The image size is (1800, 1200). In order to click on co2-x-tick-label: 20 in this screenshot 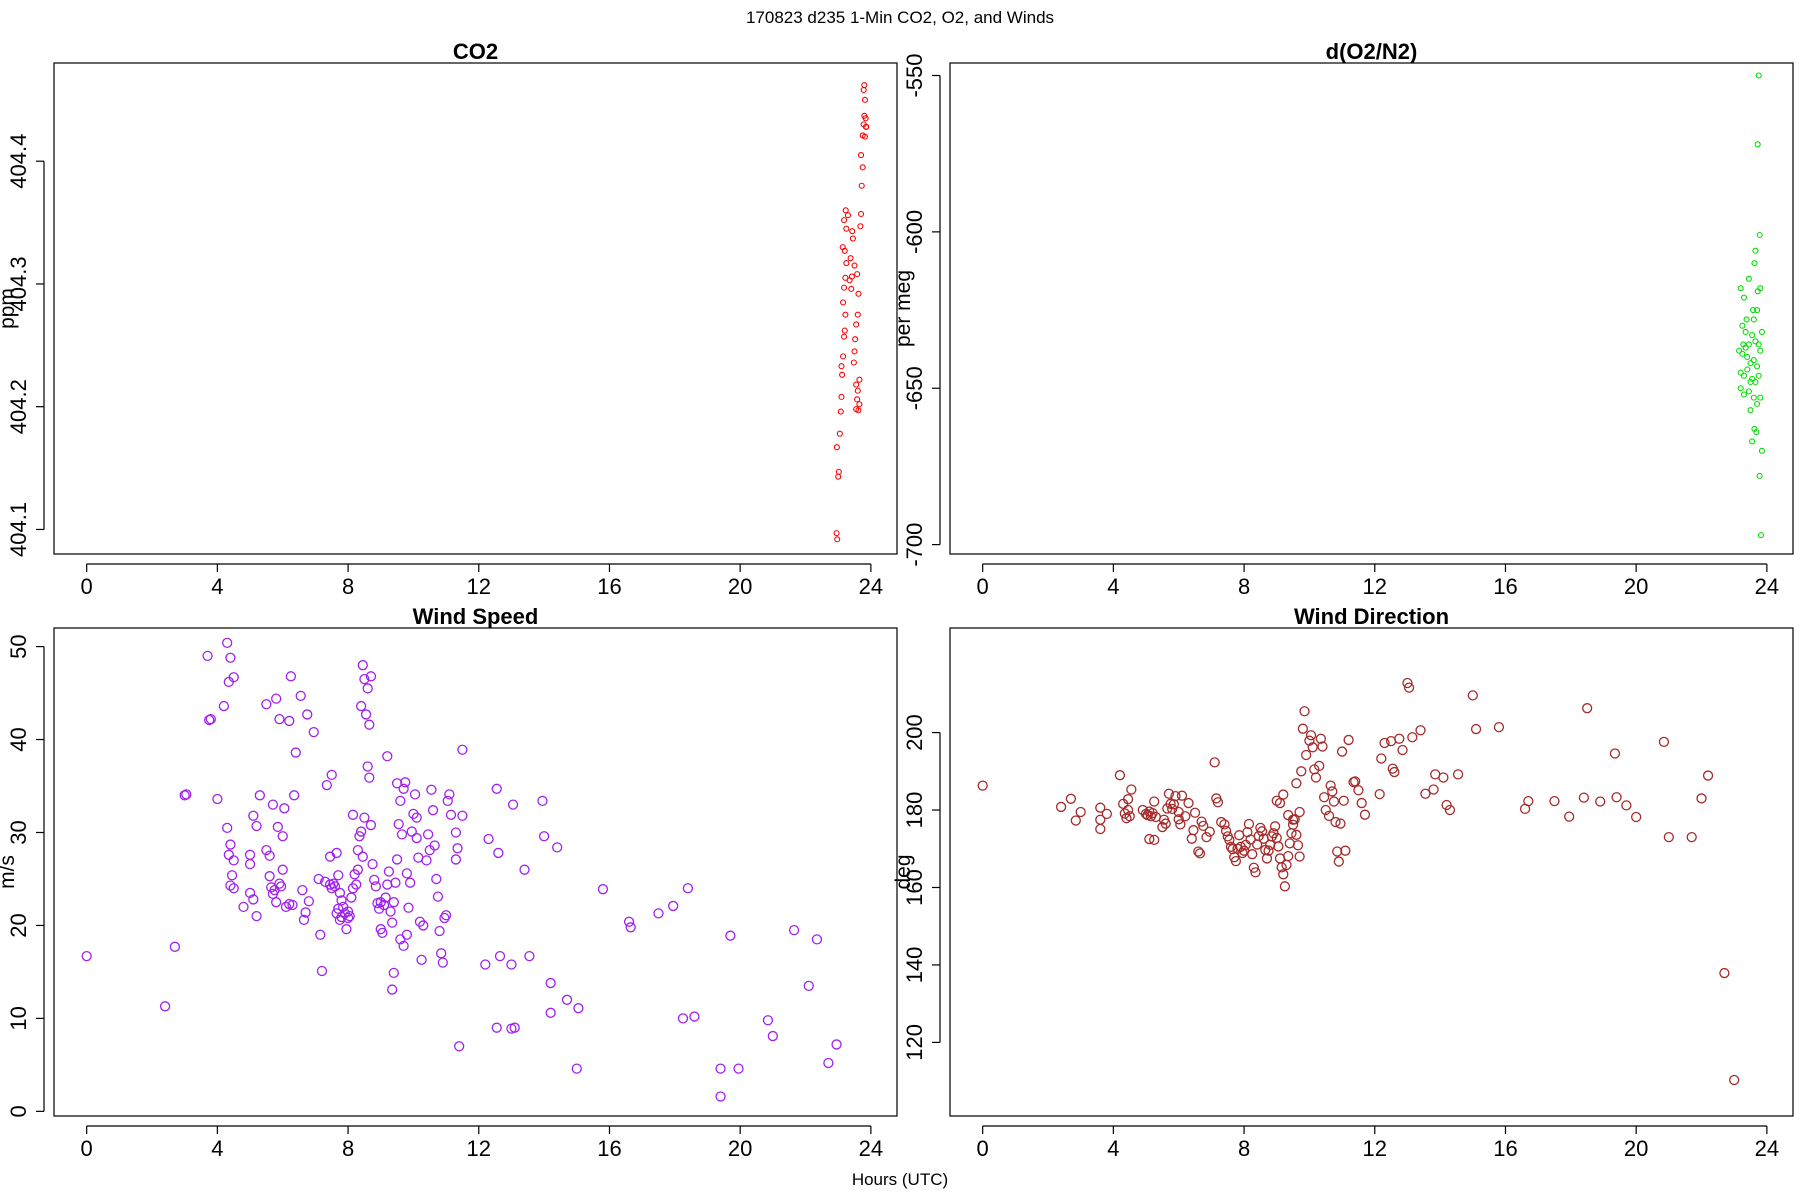, I will do `click(740, 586)`.